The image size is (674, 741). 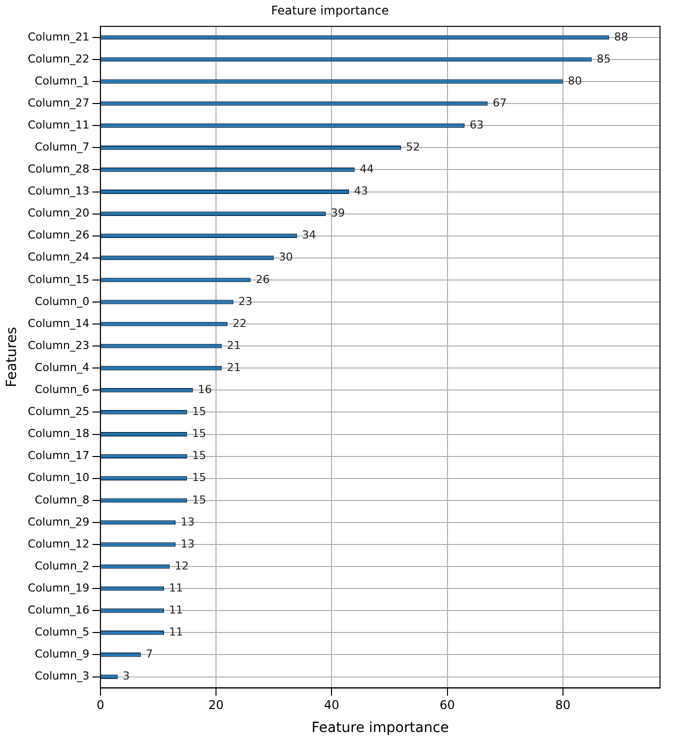 I want to click on y-tick-label: Column_22, so click(x=59, y=59).